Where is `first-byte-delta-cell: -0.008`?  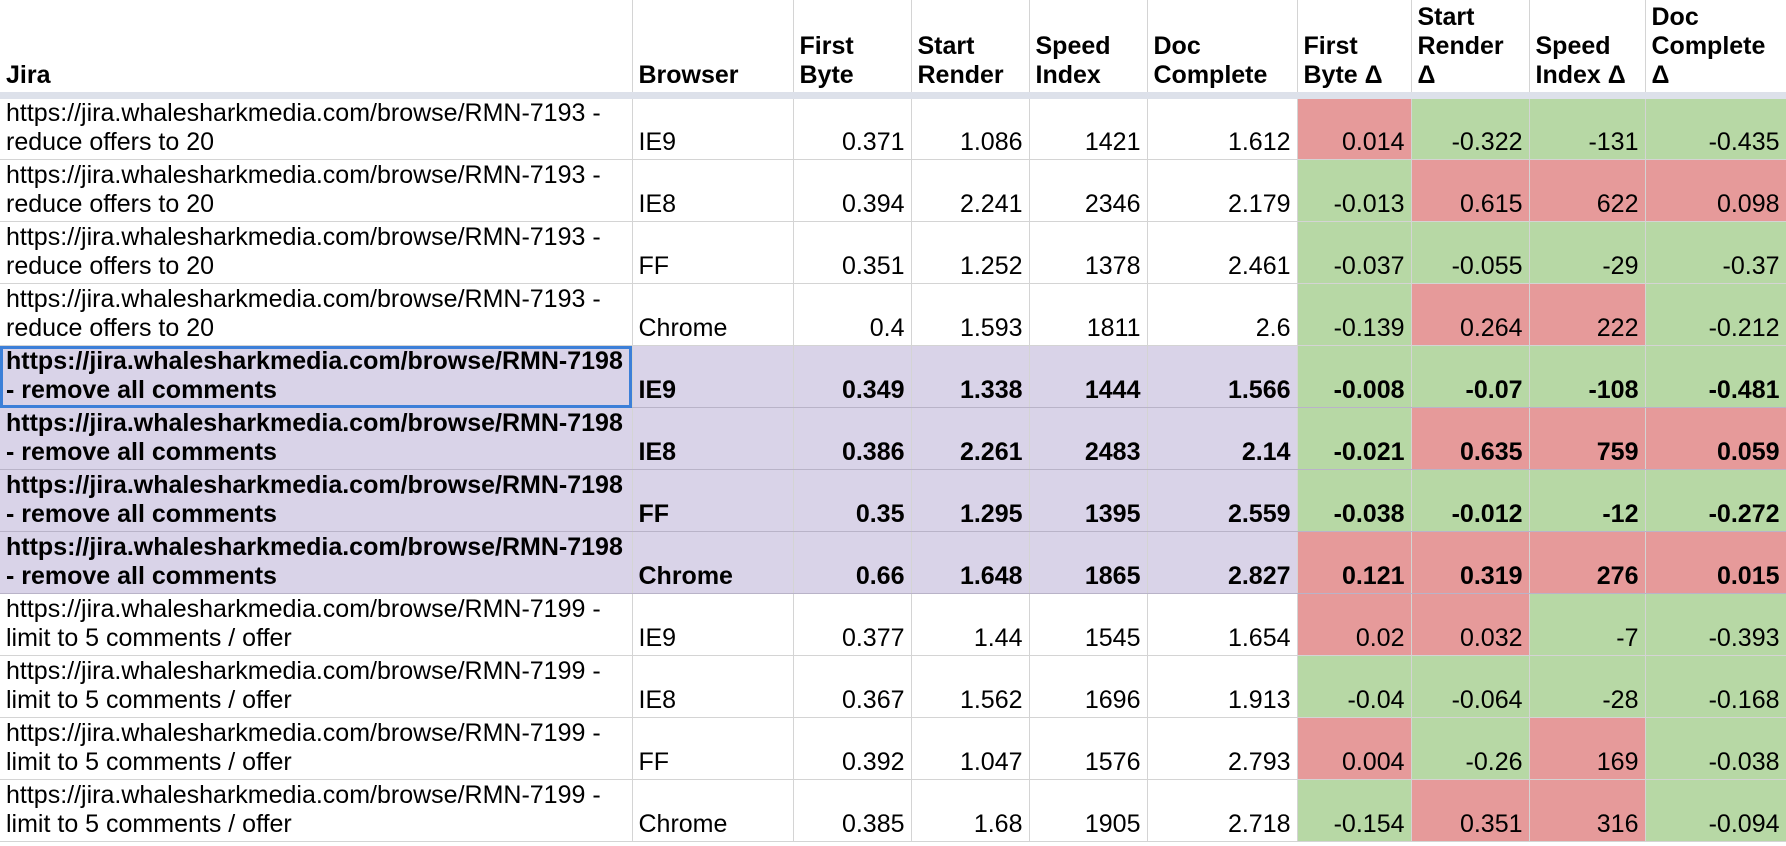
first-byte-delta-cell: -0.008 is located at coordinates (1354, 376).